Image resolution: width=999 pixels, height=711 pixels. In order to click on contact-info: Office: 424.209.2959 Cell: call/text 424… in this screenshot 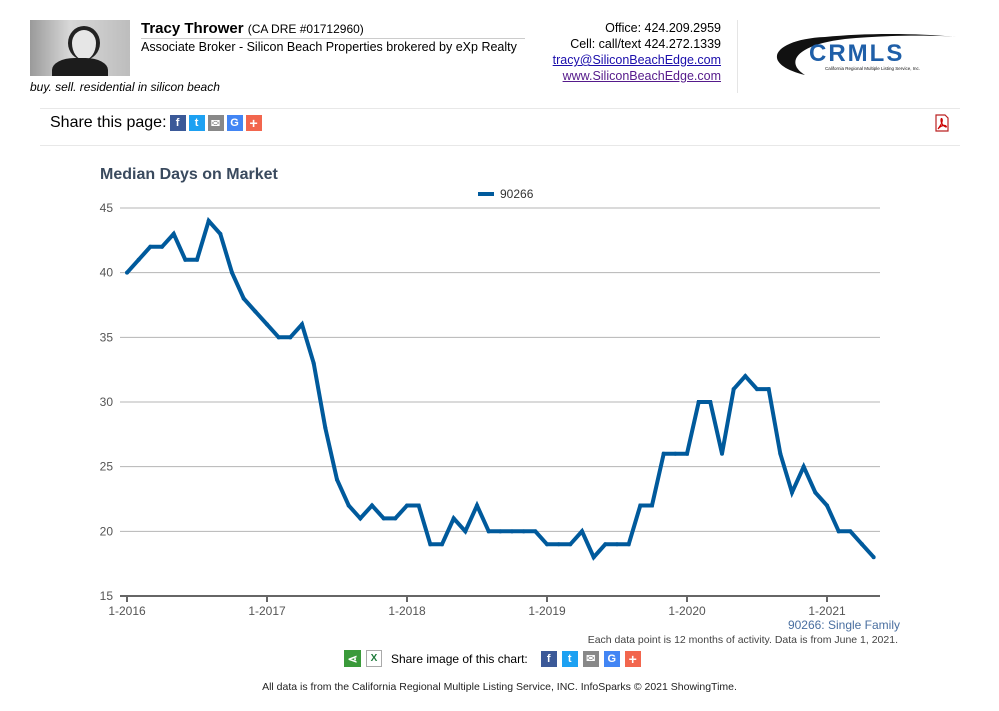, I will do `click(637, 52)`.